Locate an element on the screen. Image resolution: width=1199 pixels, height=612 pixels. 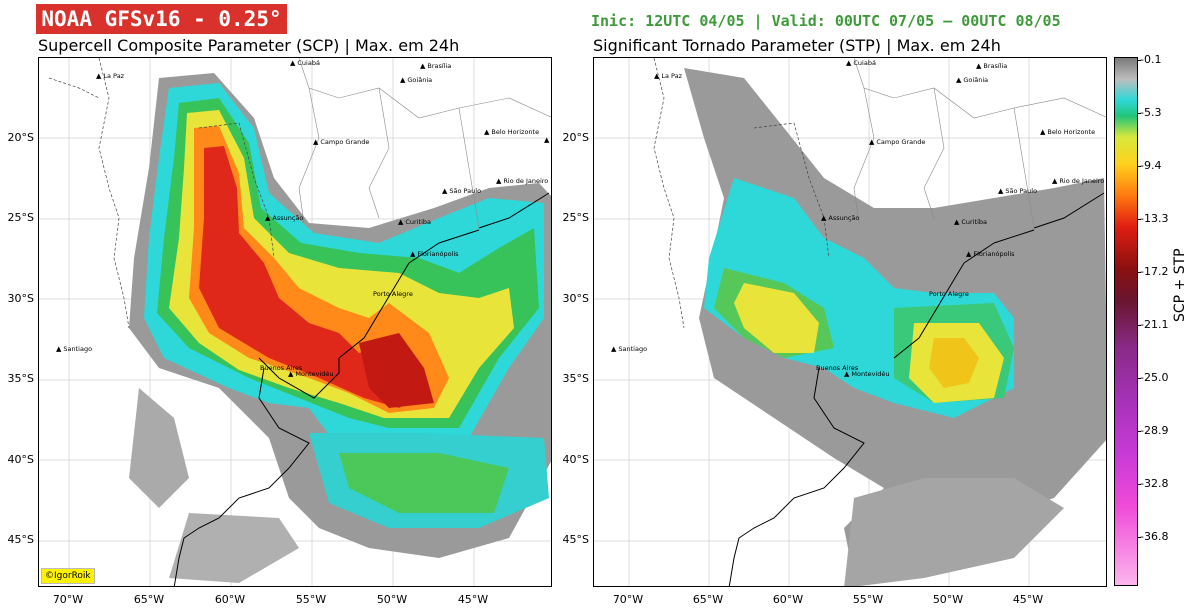
colorbar-label: SCP + STP is located at coordinates (1180, 285).